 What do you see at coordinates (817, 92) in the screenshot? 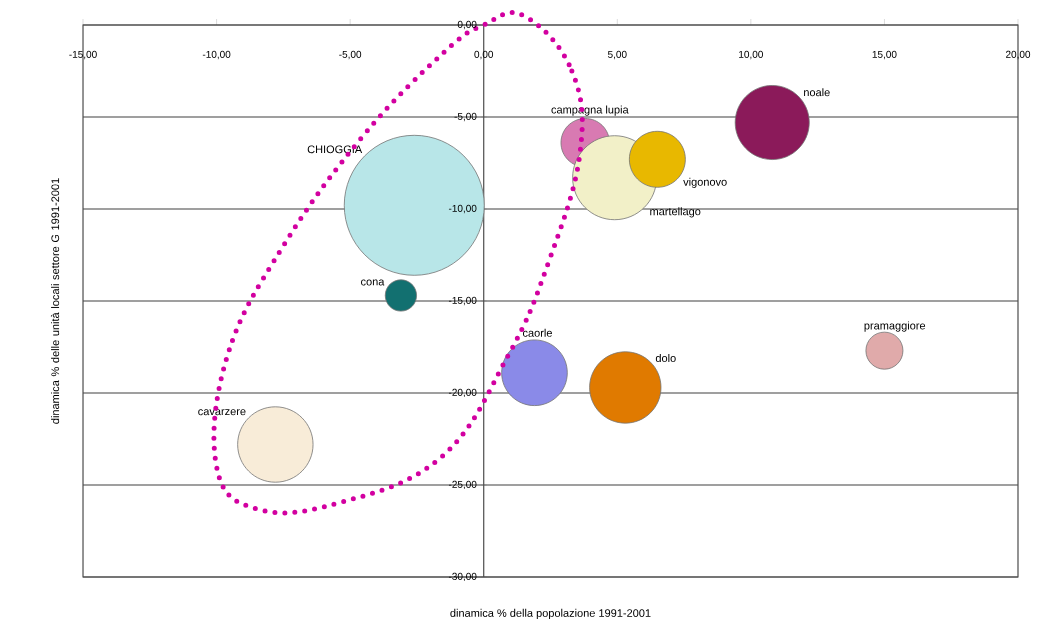
I see `series-label: noale` at bounding box center [817, 92].